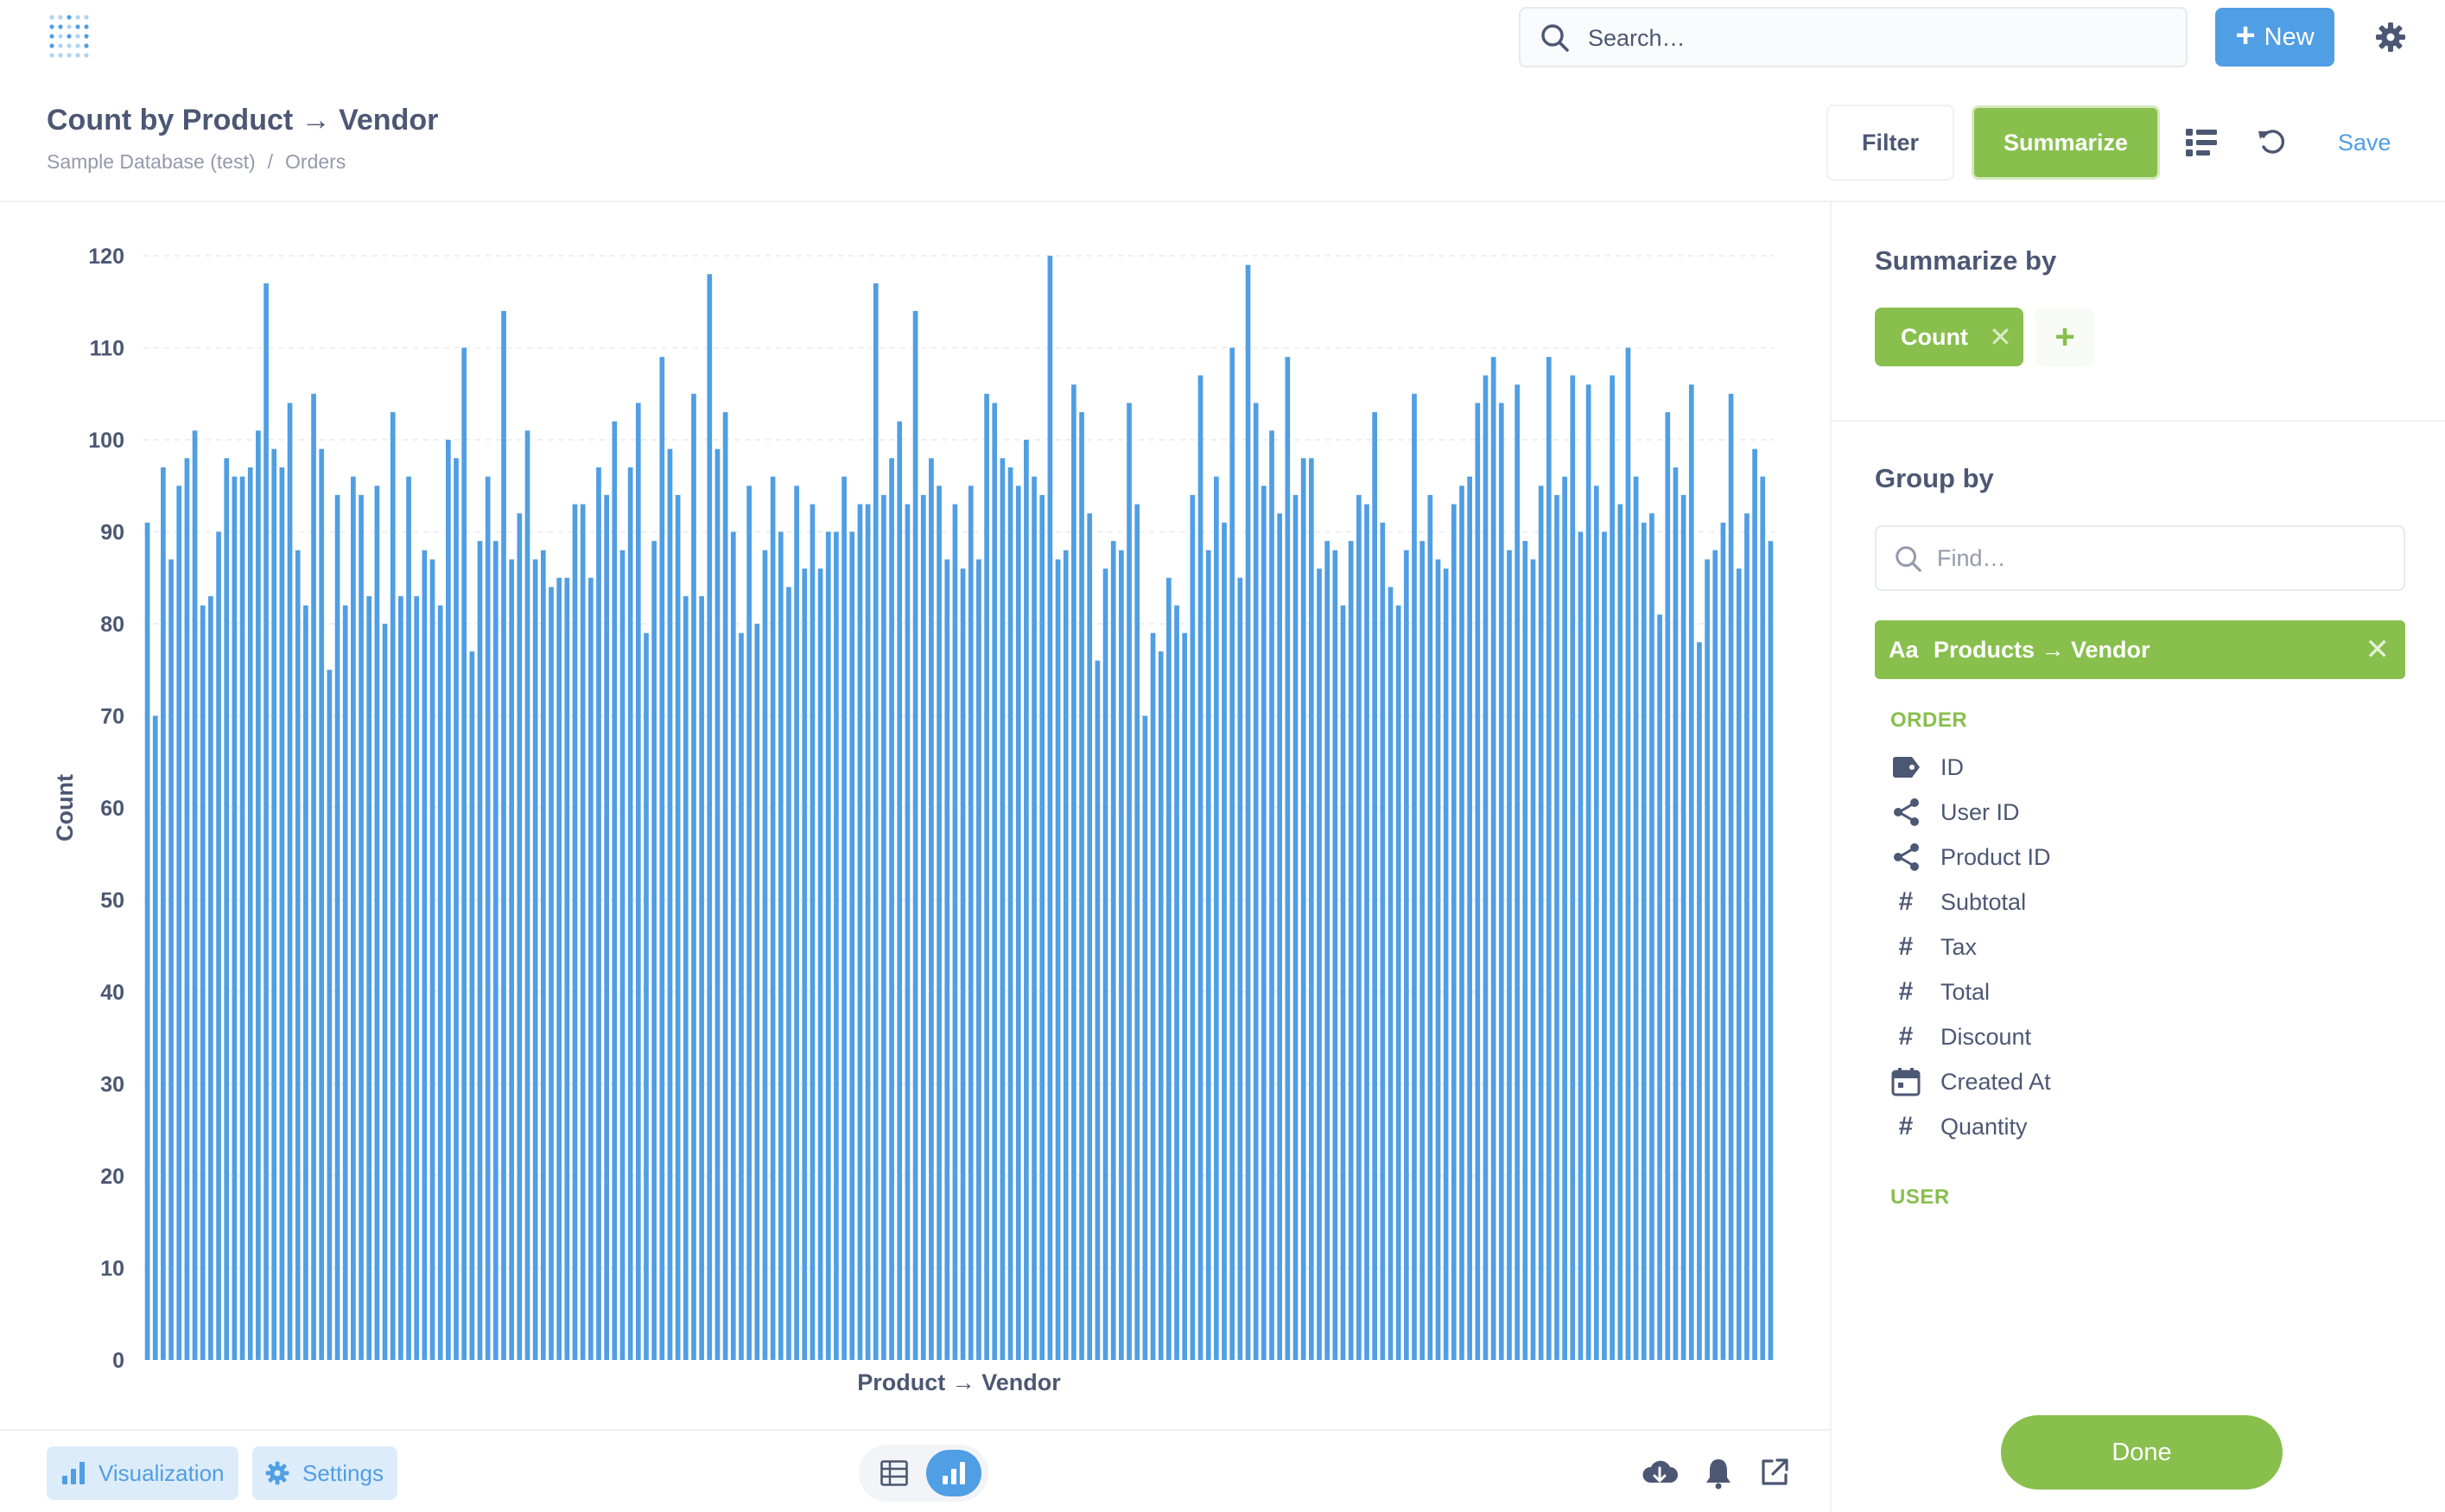 The image size is (2445, 1512). Describe the element at coordinates (2142, 1452) in the screenshot. I see `done-button: Done` at that location.